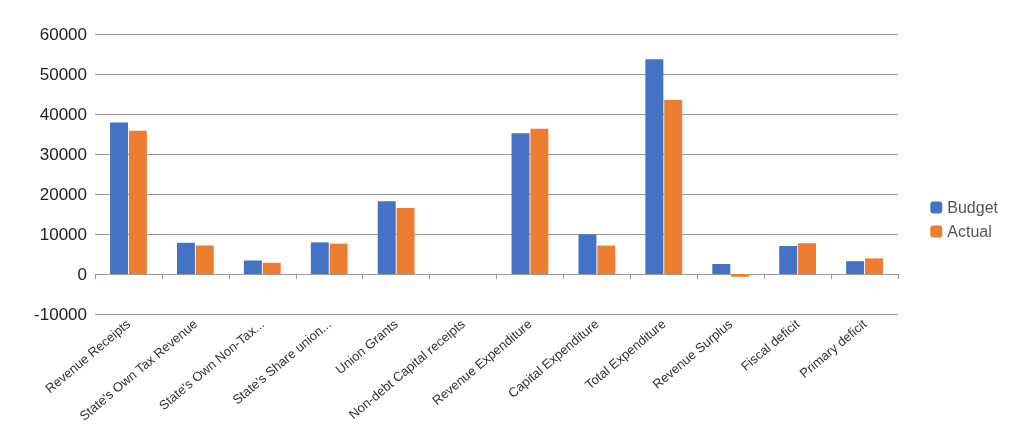 The width and height of the screenshot is (1023, 439). What do you see at coordinates (973, 207) in the screenshot?
I see `legend-label: Budget` at bounding box center [973, 207].